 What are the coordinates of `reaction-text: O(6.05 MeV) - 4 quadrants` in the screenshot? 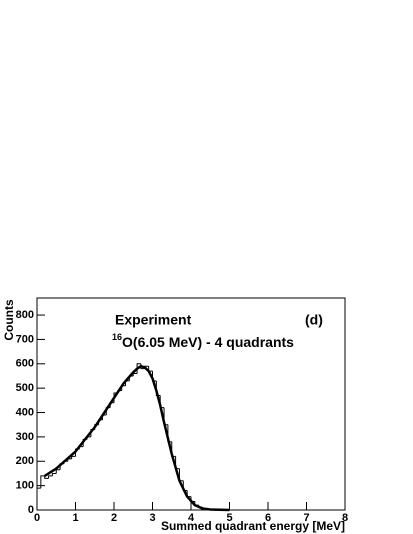 It's located at (208, 342).